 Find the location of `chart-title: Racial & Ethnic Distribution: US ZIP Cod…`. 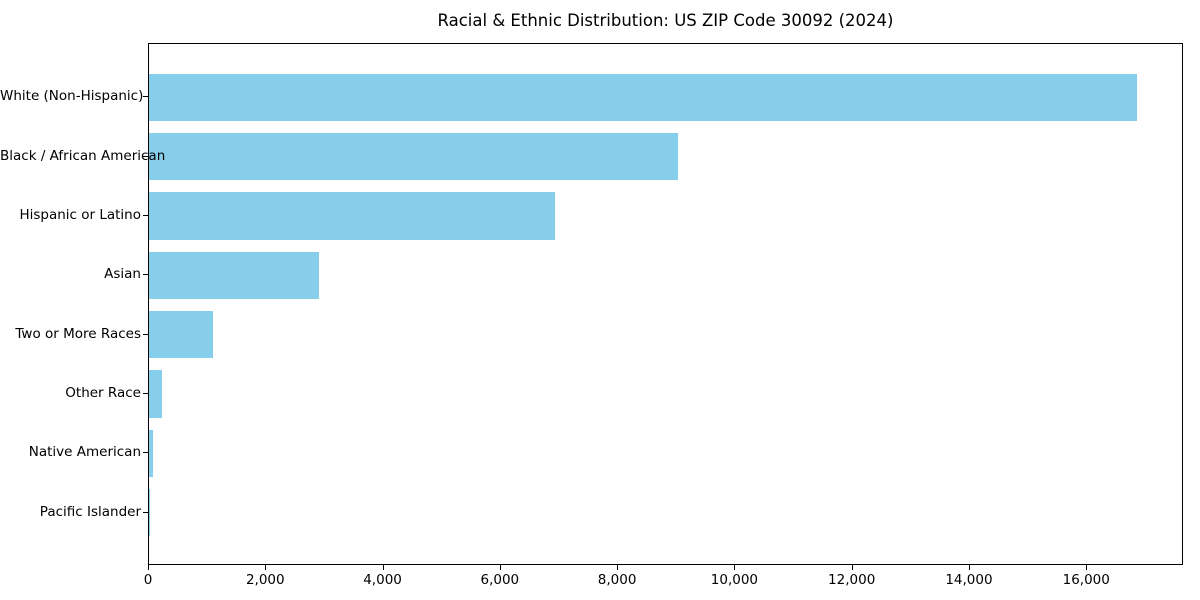

chart-title: Racial & Ethnic Distribution: US ZIP Cod… is located at coordinates (665, 20).